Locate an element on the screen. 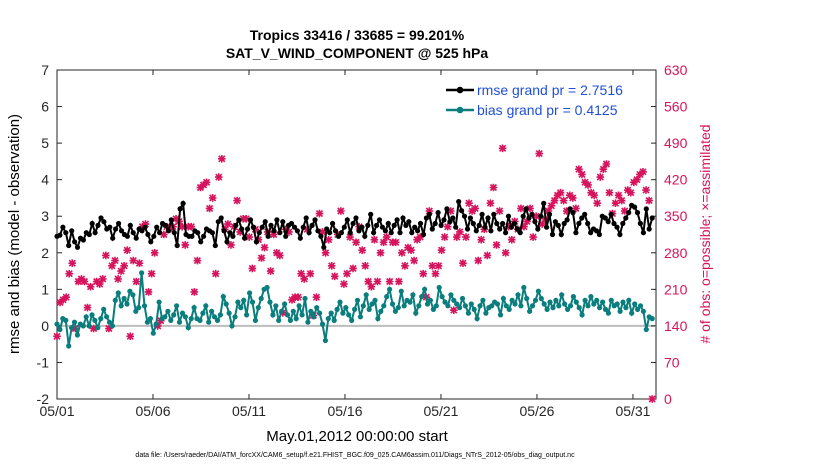 The height and width of the screenshot is (470, 830). bias-series is located at coordinates (354, 309).